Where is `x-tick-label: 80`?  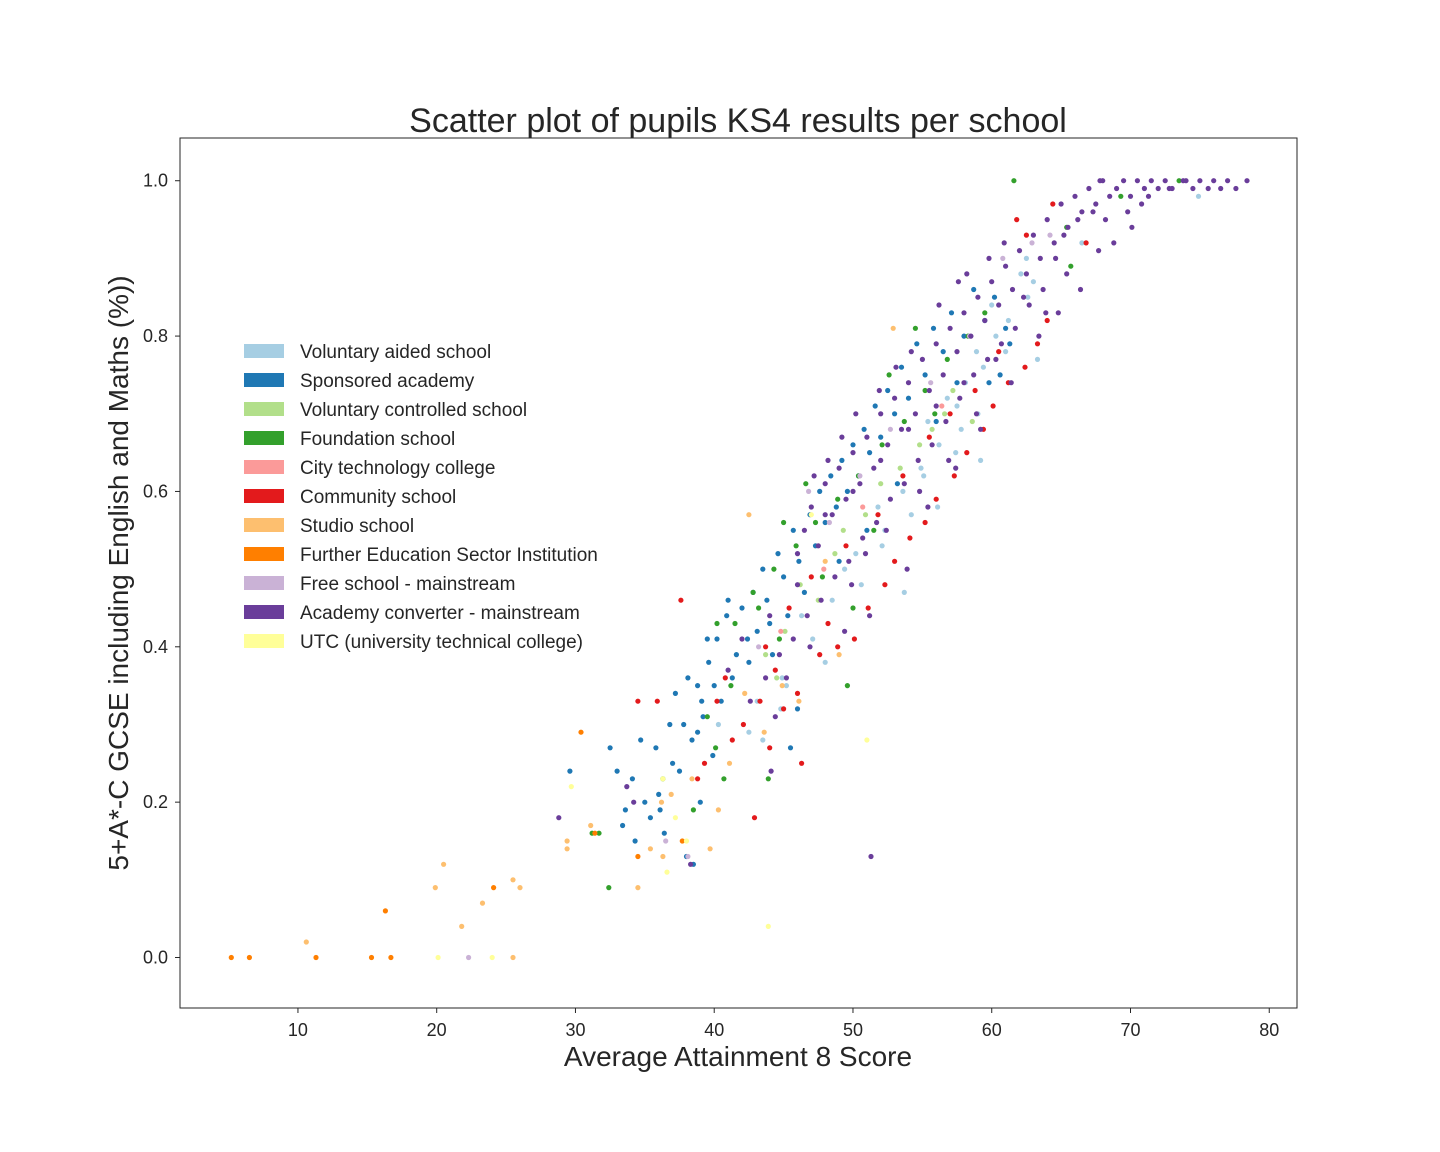 x-tick-label: 80 is located at coordinates (1269, 1030).